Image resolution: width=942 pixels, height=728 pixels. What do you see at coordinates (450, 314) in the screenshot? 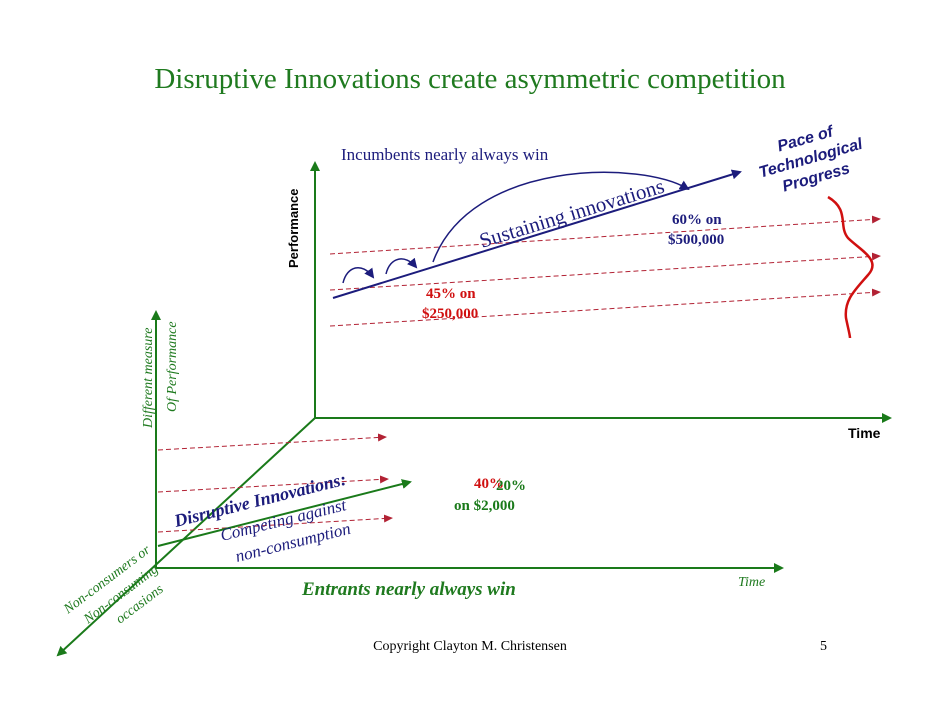
I see `point-45-line2: $250,000` at bounding box center [450, 314].